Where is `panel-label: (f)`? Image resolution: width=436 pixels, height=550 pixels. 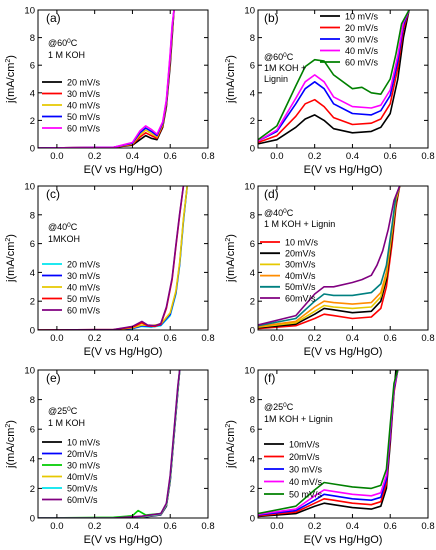 panel-label: (f) is located at coordinates (269, 378).